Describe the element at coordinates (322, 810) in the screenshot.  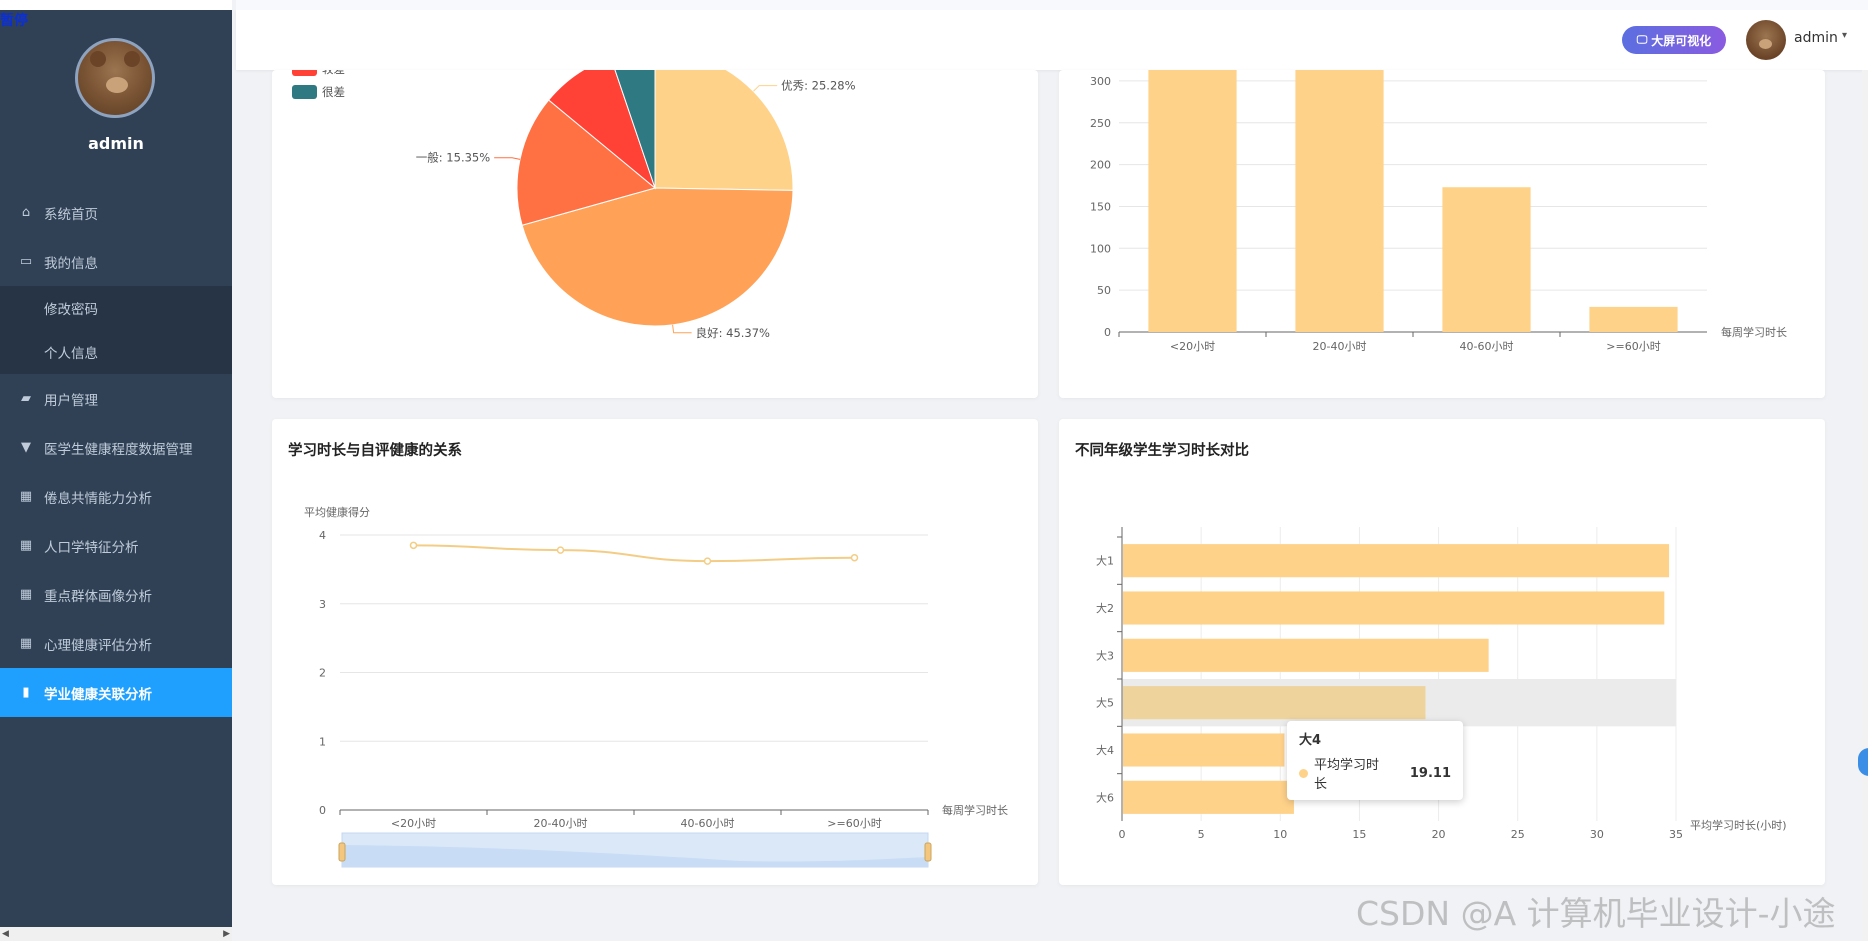
I see `y-tick-label: 0` at that location.